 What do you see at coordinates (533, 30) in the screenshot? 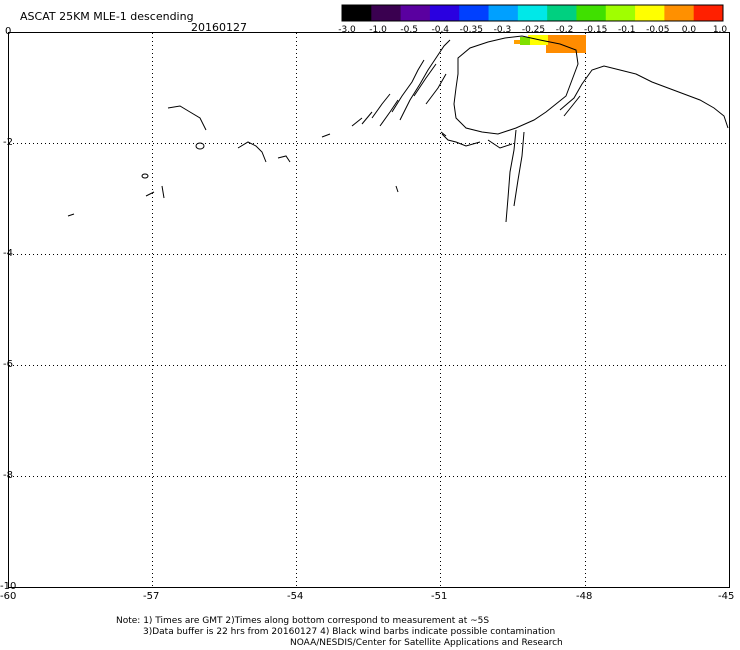
I see `colorbar-label: -0.25` at bounding box center [533, 30].